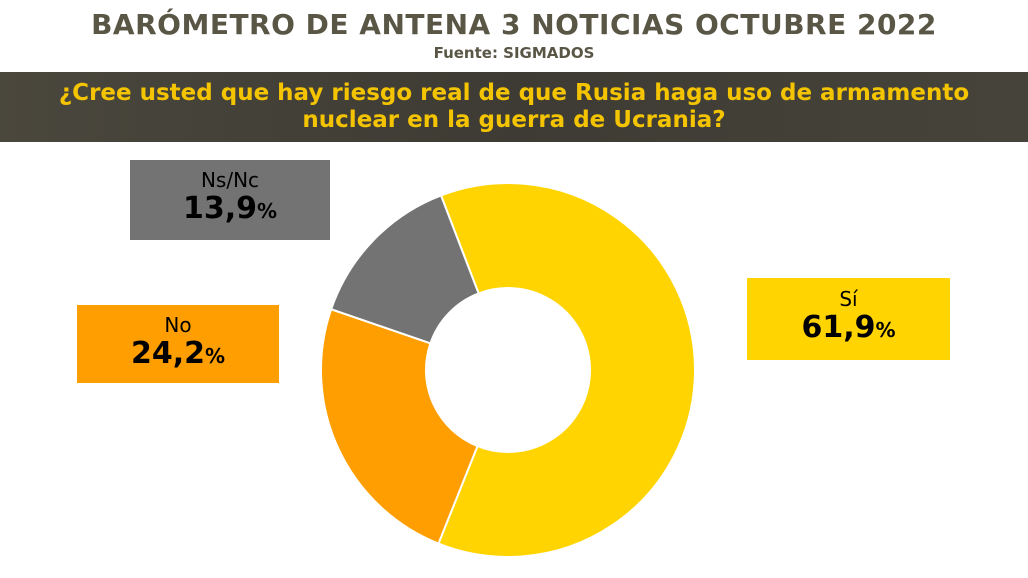  Describe the element at coordinates (514, 53) in the screenshot. I see `header-source: Fuente: SIGMADOS` at that location.